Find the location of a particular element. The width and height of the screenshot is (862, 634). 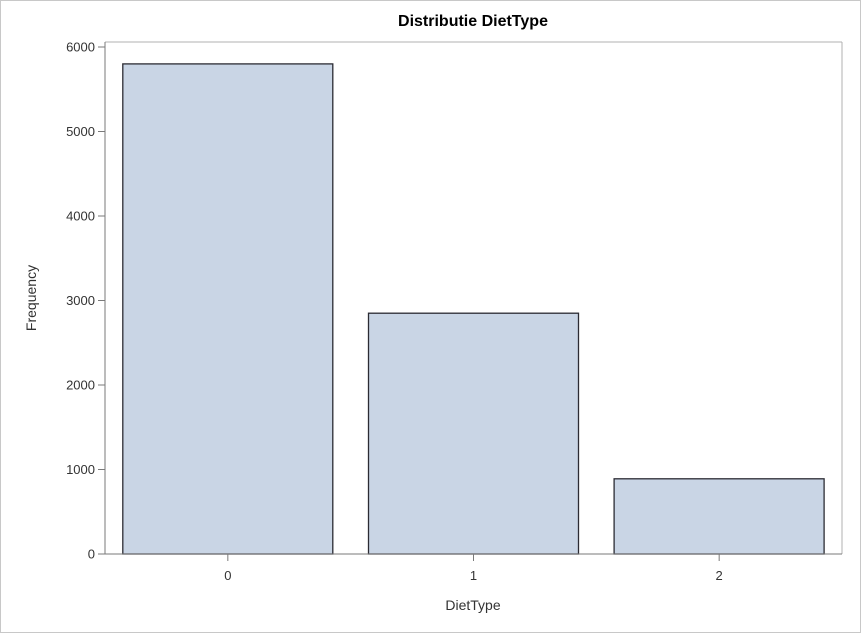

y-tick-label: 5000 is located at coordinates (80, 131).